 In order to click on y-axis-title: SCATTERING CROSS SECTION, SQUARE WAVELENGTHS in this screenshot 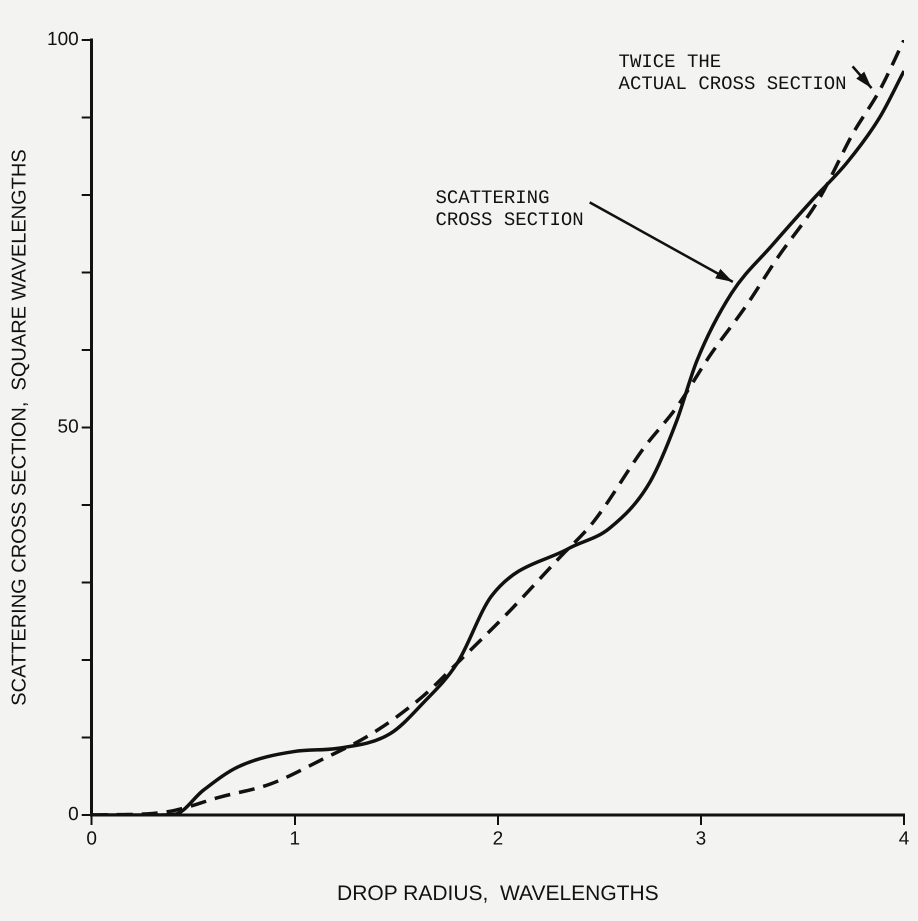, I will do `click(19, 427)`.